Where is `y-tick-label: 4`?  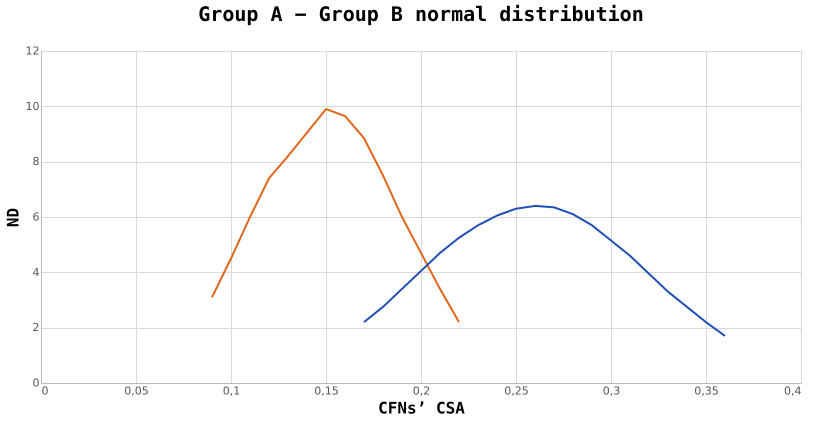 y-tick-label: 4 is located at coordinates (36, 272).